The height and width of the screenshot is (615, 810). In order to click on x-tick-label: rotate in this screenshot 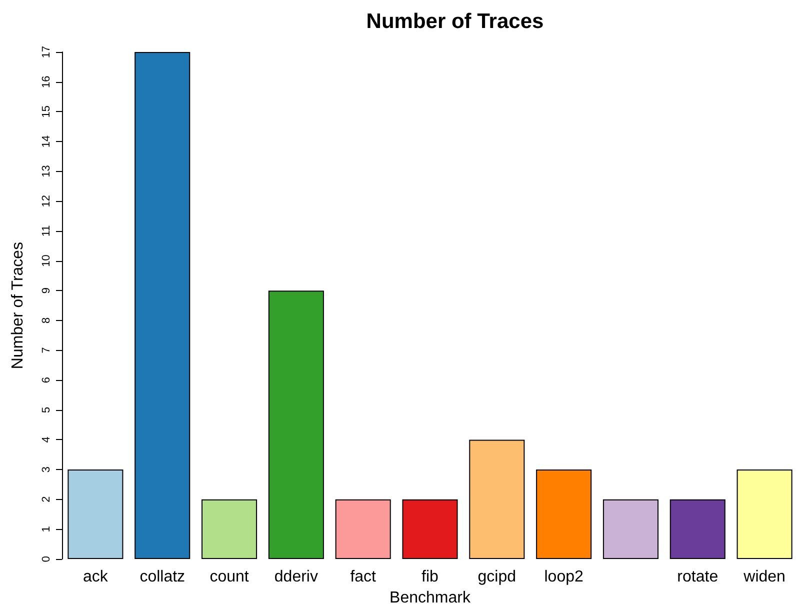, I will do `click(697, 577)`.